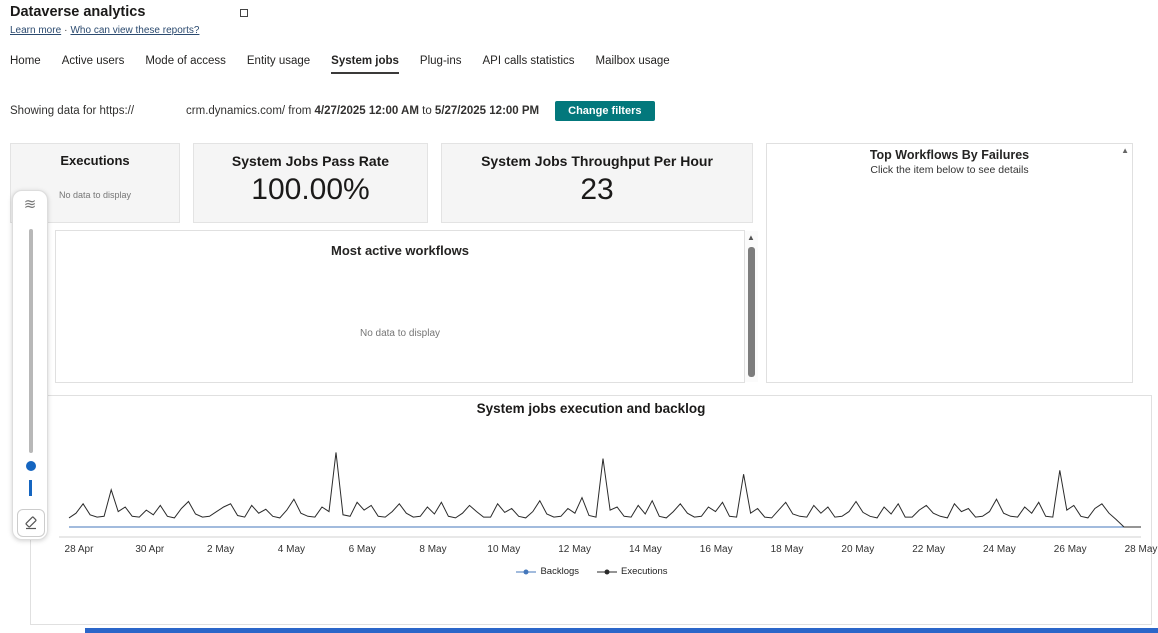  What do you see at coordinates (591, 408) in the screenshot?
I see `chart-title: System jobs execution and backlog` at bounding box center [591, 408].